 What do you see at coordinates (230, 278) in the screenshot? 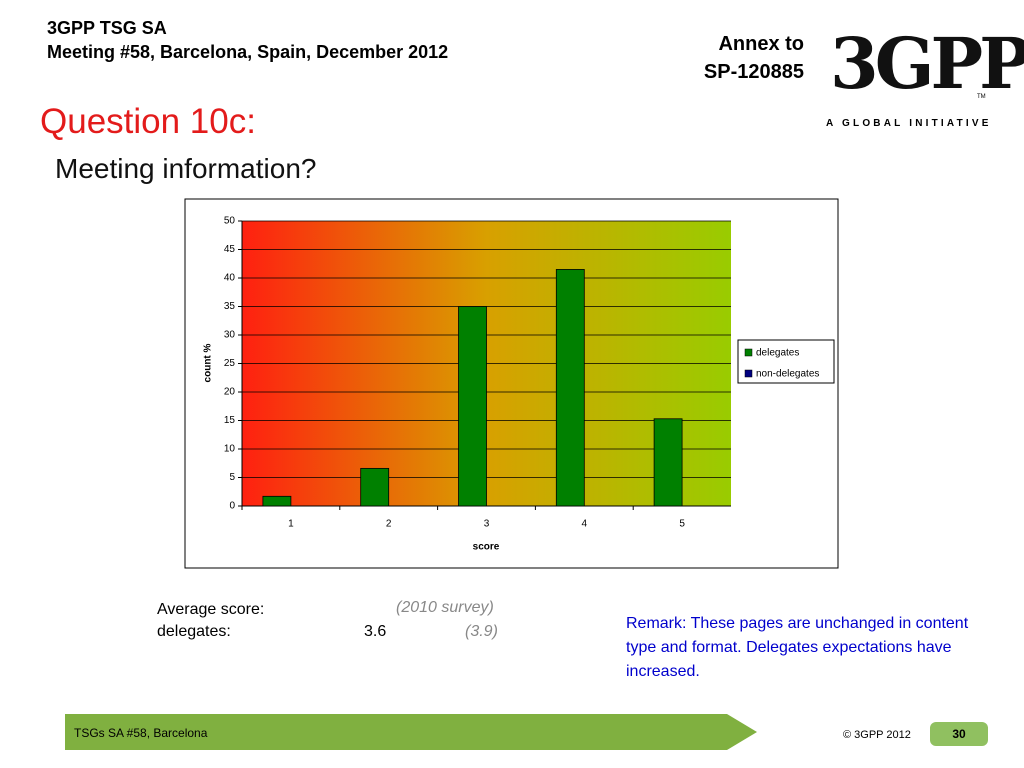
I see `y-tick-label: 40` at bounding box center [230, 278].